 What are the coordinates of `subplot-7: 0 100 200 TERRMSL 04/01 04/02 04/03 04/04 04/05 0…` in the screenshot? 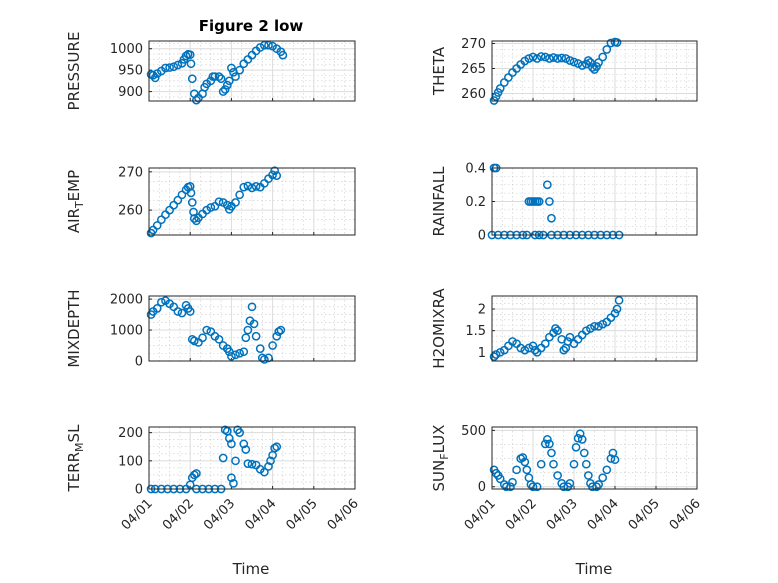 It's located at (213, 478).